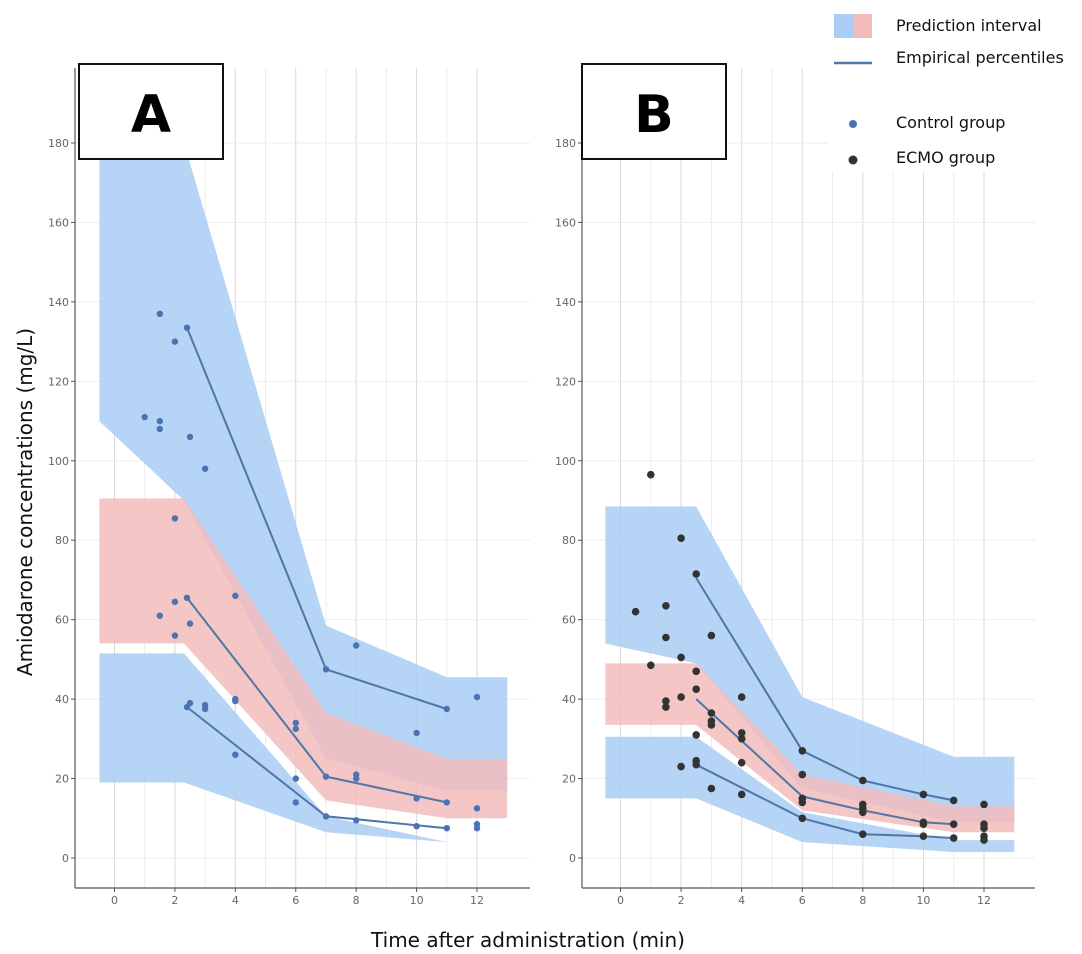  What do you see at coordinates (235, 900) in the screenshot?
I see `panel-a-x-tick-label: 4` at bounding box center [235, 900].